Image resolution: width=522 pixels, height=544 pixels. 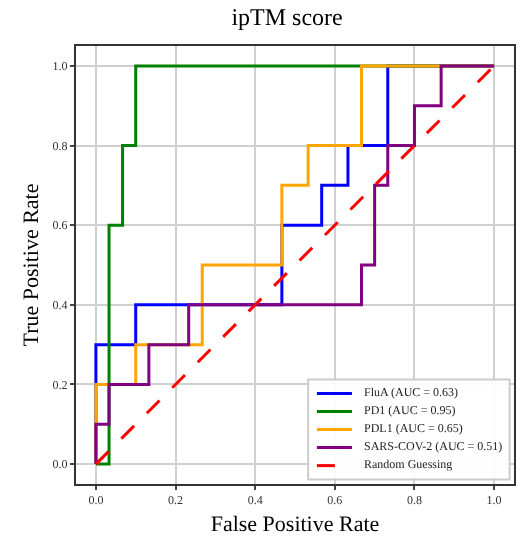 I want to click on x-axis-title: False Positive Rate, so click(x=295, y=524).